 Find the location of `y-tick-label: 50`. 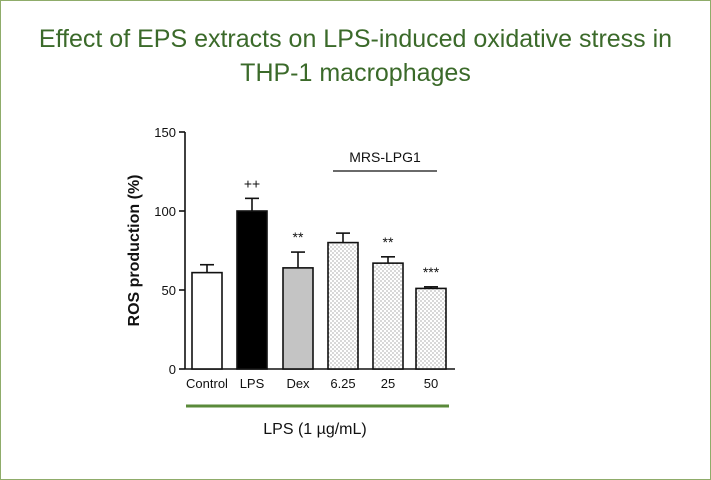

y-tick-label: 50 is located at coordinates (169, 290).